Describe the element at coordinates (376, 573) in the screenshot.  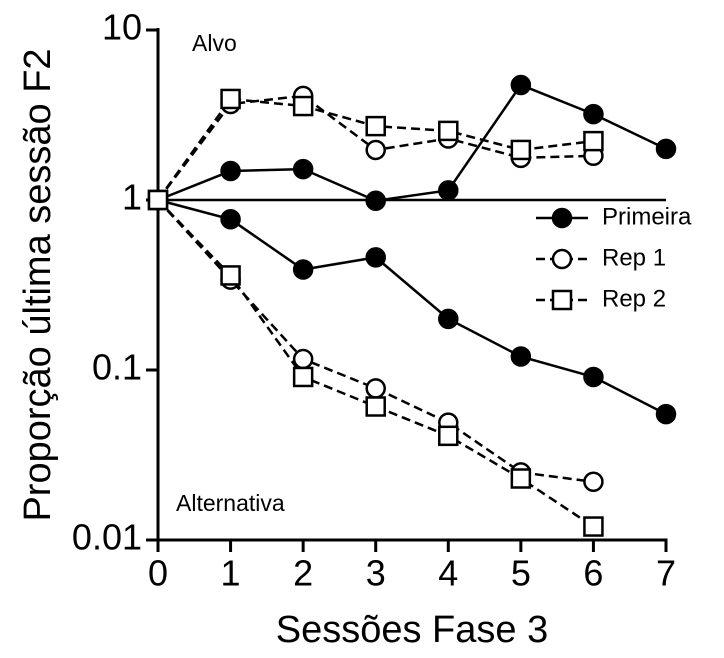
I see `x-tick-label: 3` at that location.